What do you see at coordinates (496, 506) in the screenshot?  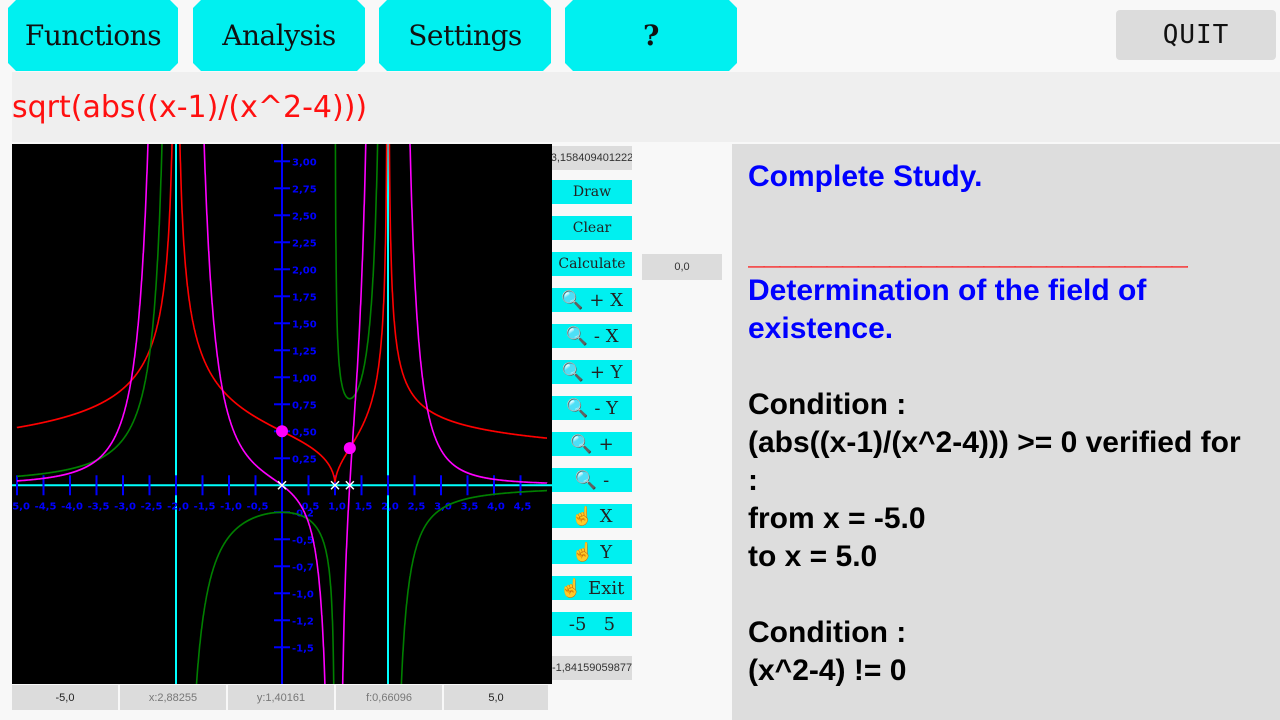 I see `x-tick-label: 4,0` at bounding box center [496, 506].